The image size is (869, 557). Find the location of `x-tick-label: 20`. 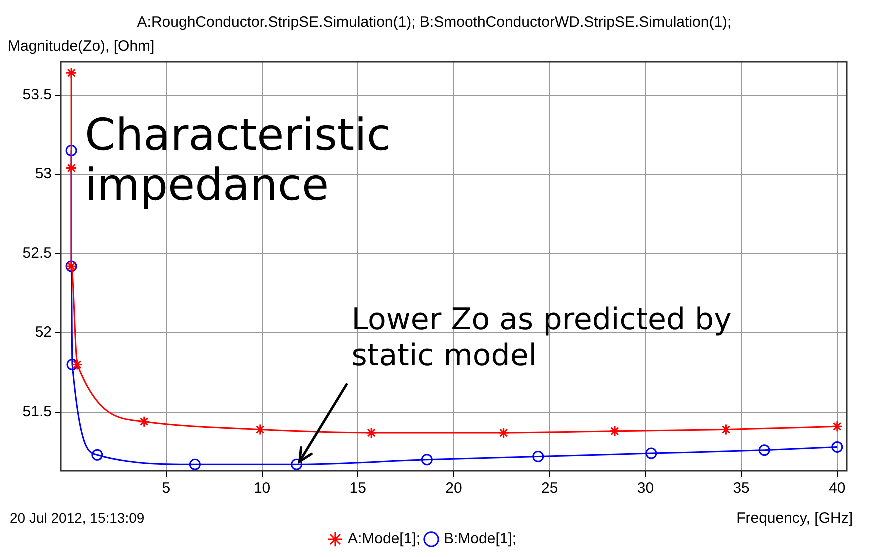

x-tick-label: 20 is located at coordinates (454, 489).